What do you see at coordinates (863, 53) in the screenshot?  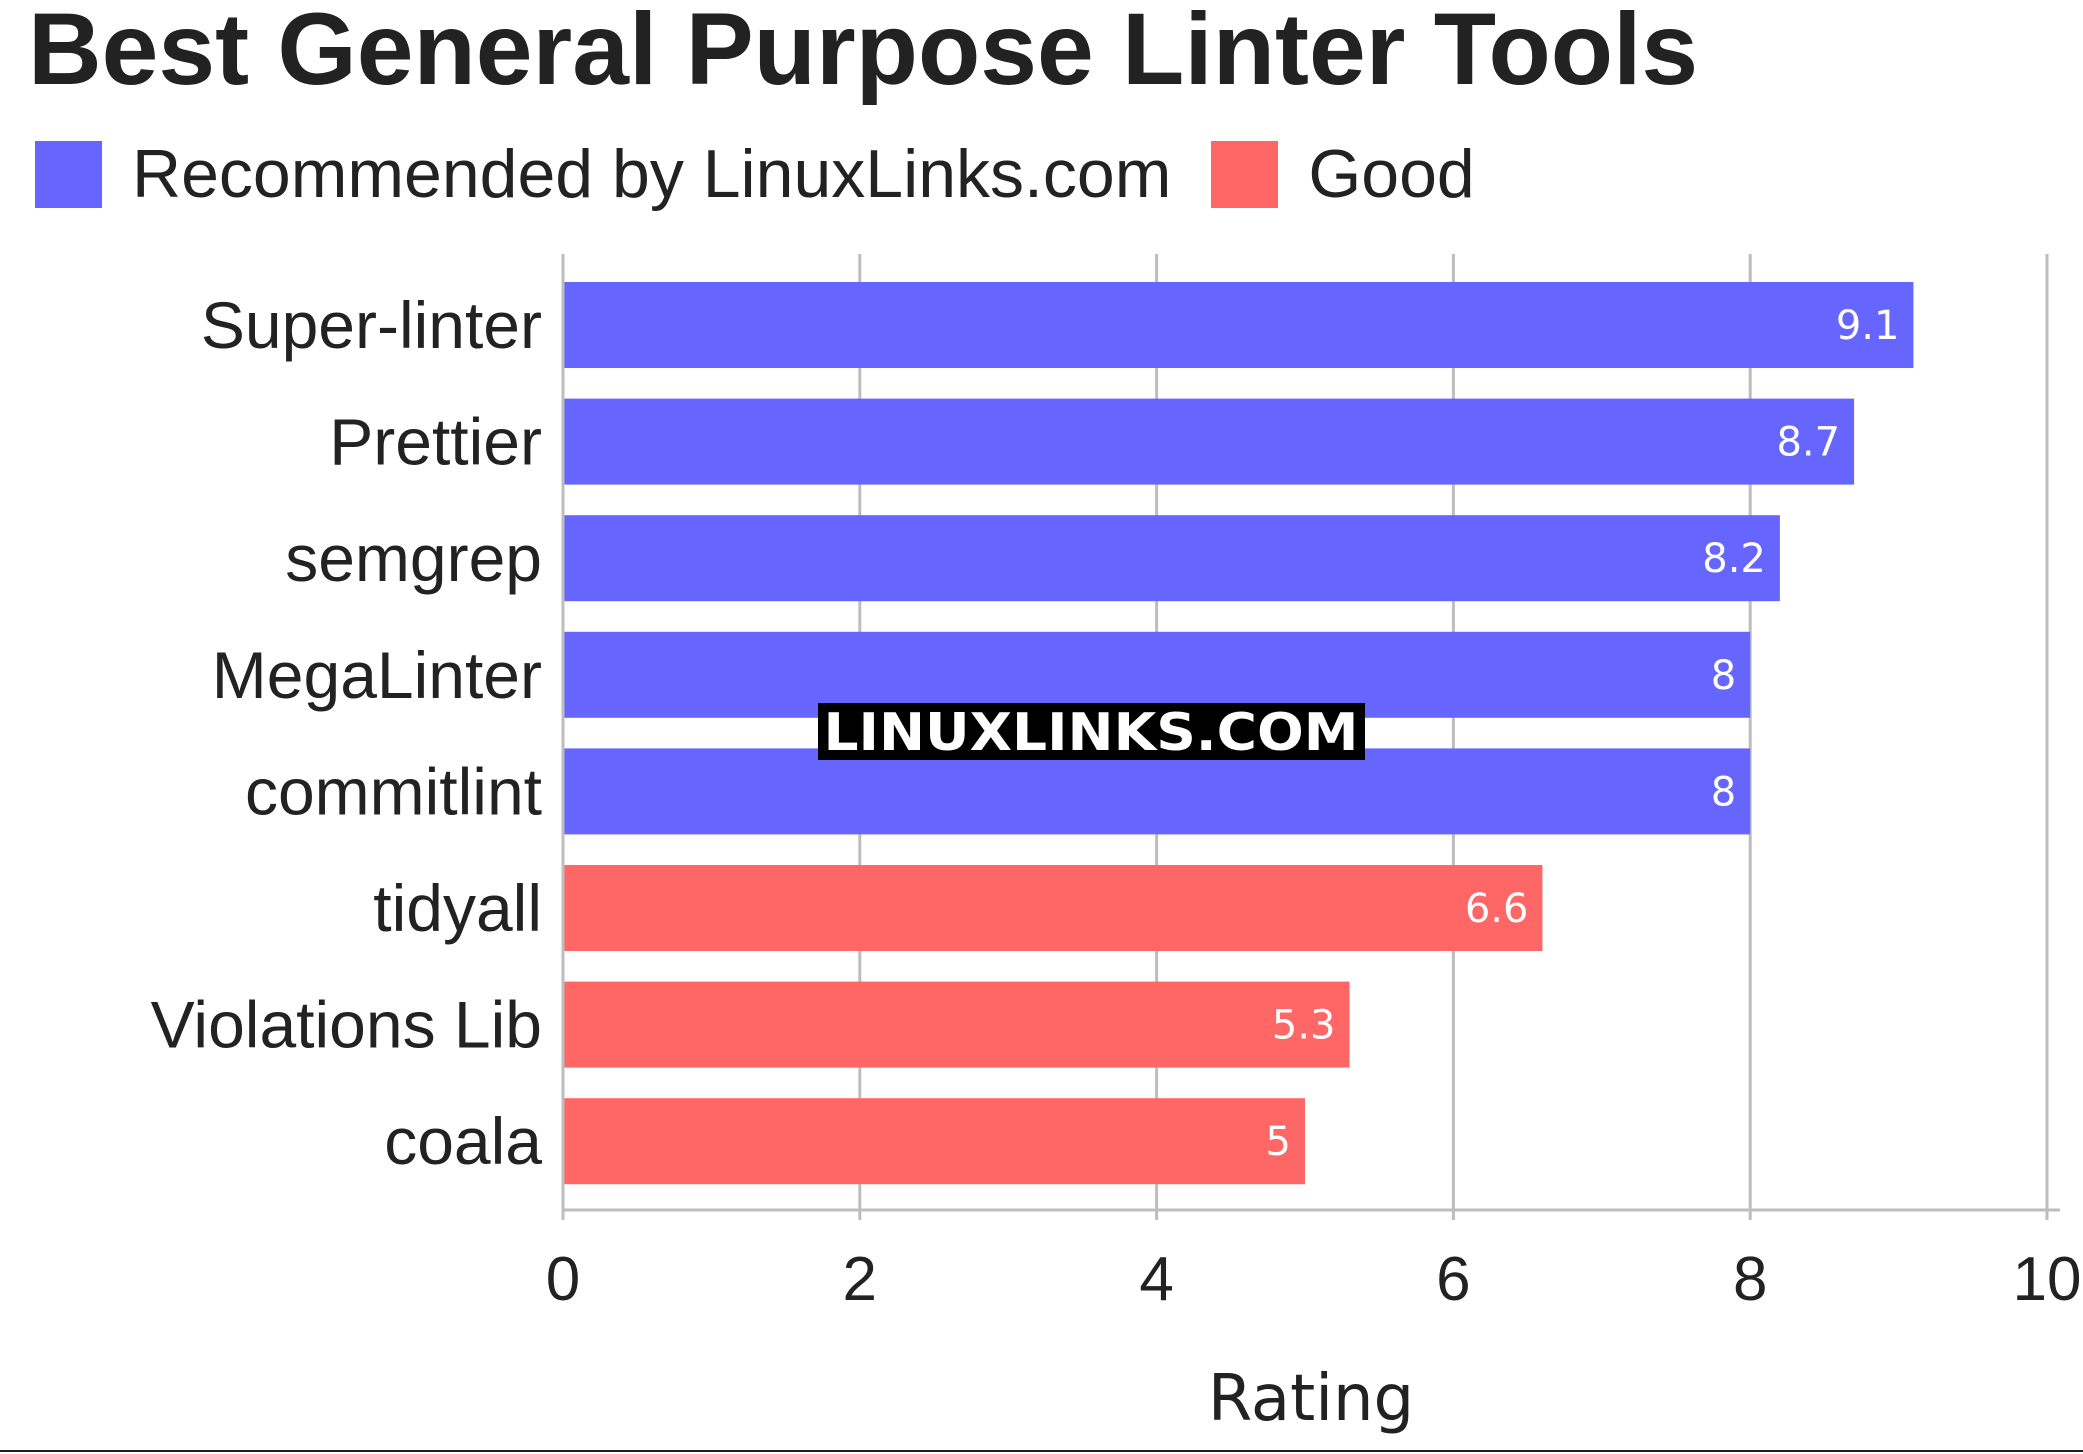 I see `chart-title: Best General Purpose Linter Tools` at bounding box center [863, 53].